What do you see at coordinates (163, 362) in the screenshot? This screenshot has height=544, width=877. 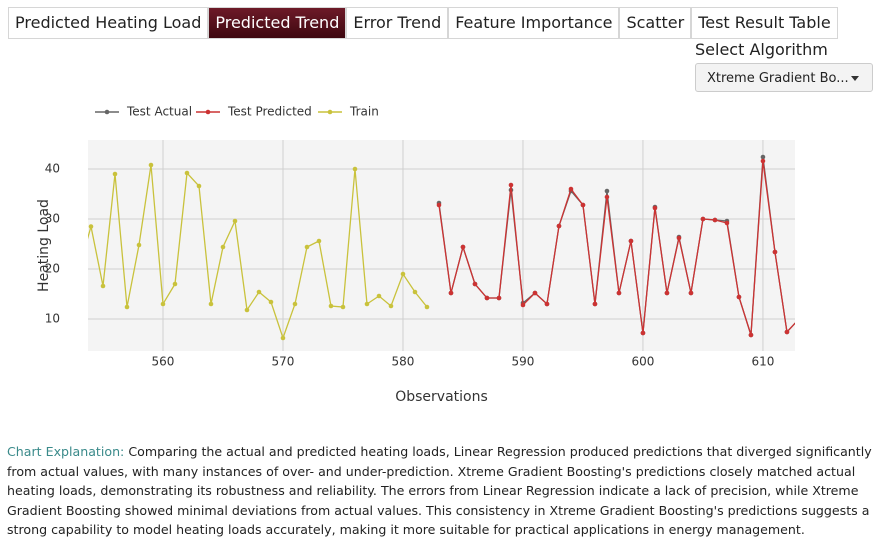 I see `x-tick-label: 560` at bounding box center [163, 362].